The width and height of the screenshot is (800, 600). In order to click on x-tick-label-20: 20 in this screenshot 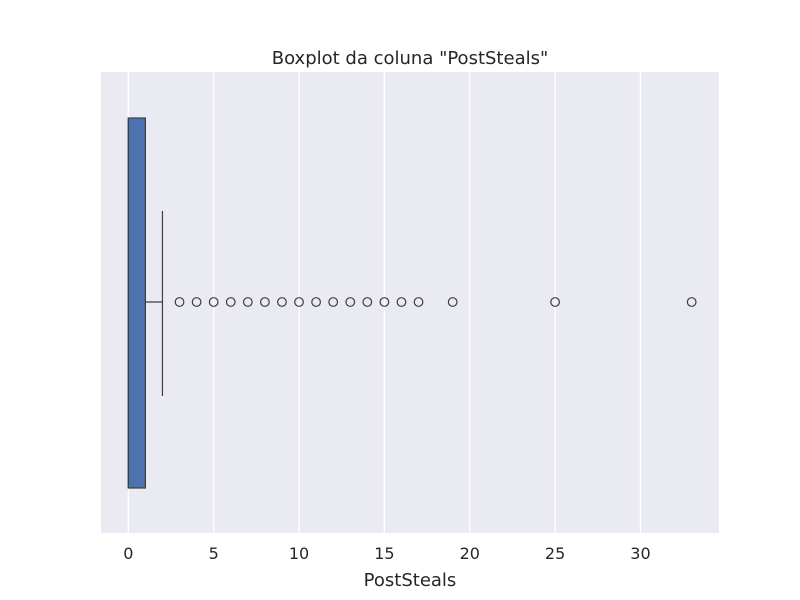, I will do `click(470, 553)`.